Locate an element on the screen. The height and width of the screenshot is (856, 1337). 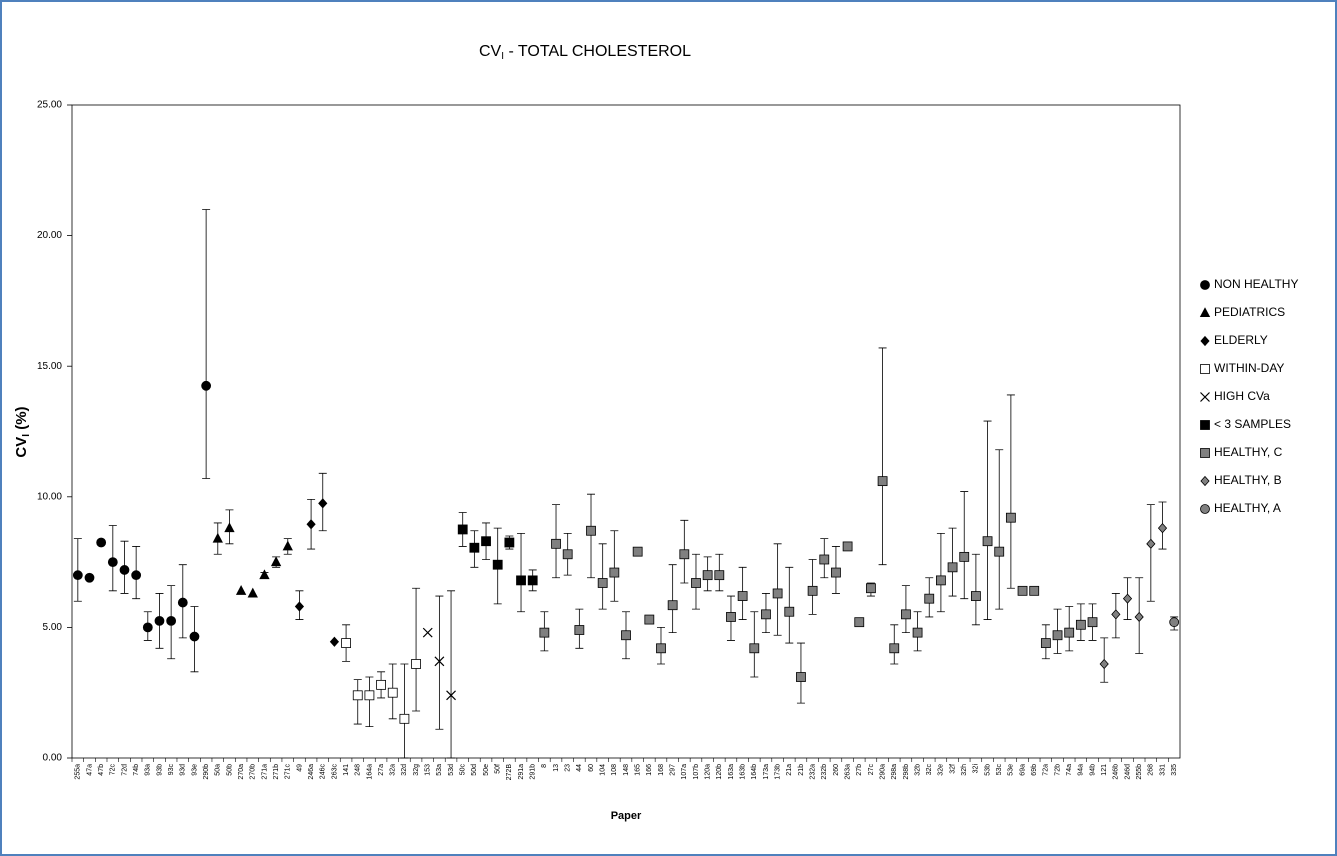
legend-label: HEALTHY, A is located at coordinates (1247, 508).